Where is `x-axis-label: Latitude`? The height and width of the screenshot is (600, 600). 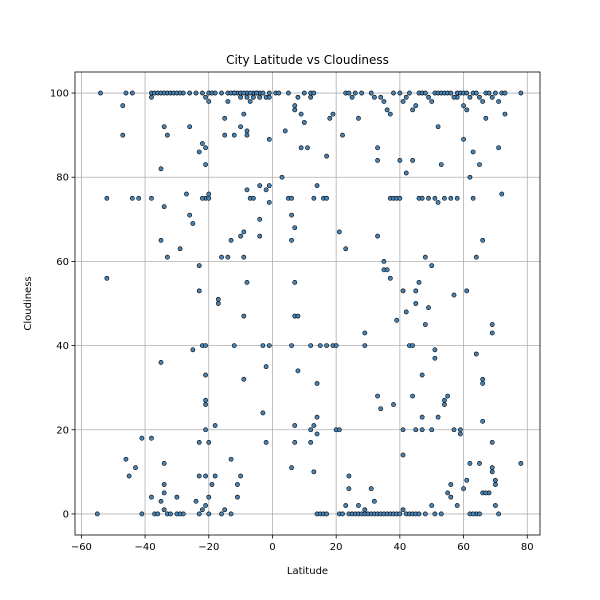
x-axis-label: Latitude is located at coordinates (307, 571).